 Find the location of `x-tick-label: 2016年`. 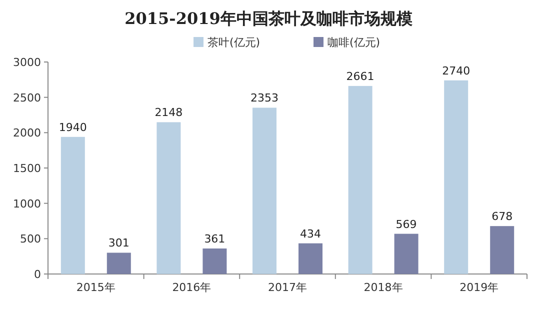

x-tick-label: 2016年 is located at coordinates (192, 287).